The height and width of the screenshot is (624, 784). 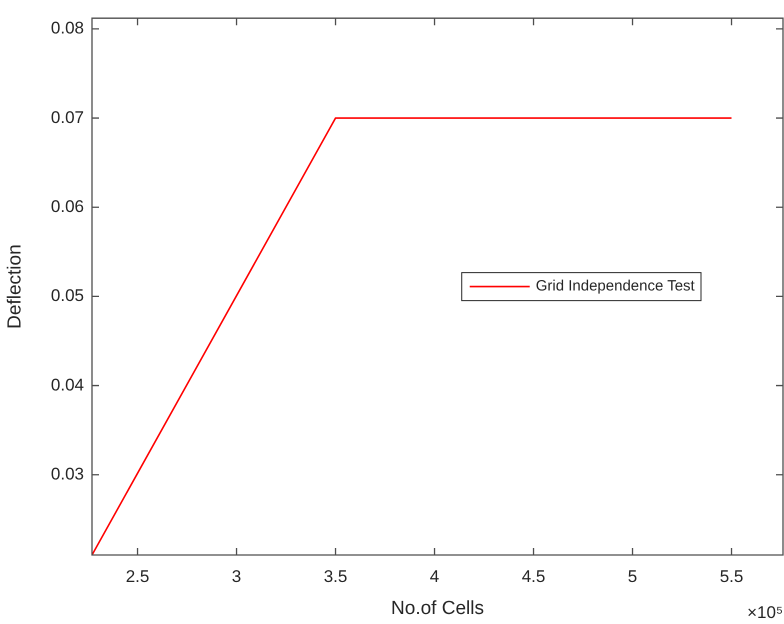 I want to click on y-tick-label: 0.06, so click(x=67, y=206).